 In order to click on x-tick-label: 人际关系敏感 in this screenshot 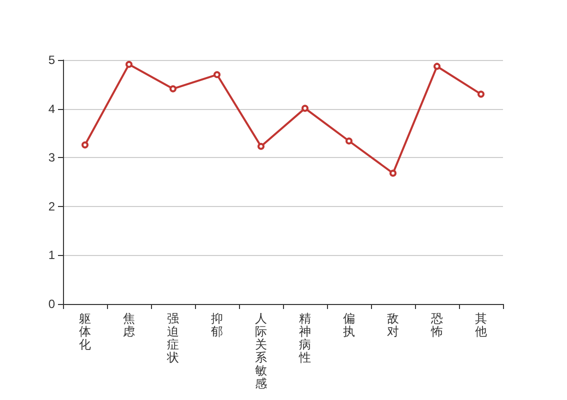, I will do `click(261, 351)`.